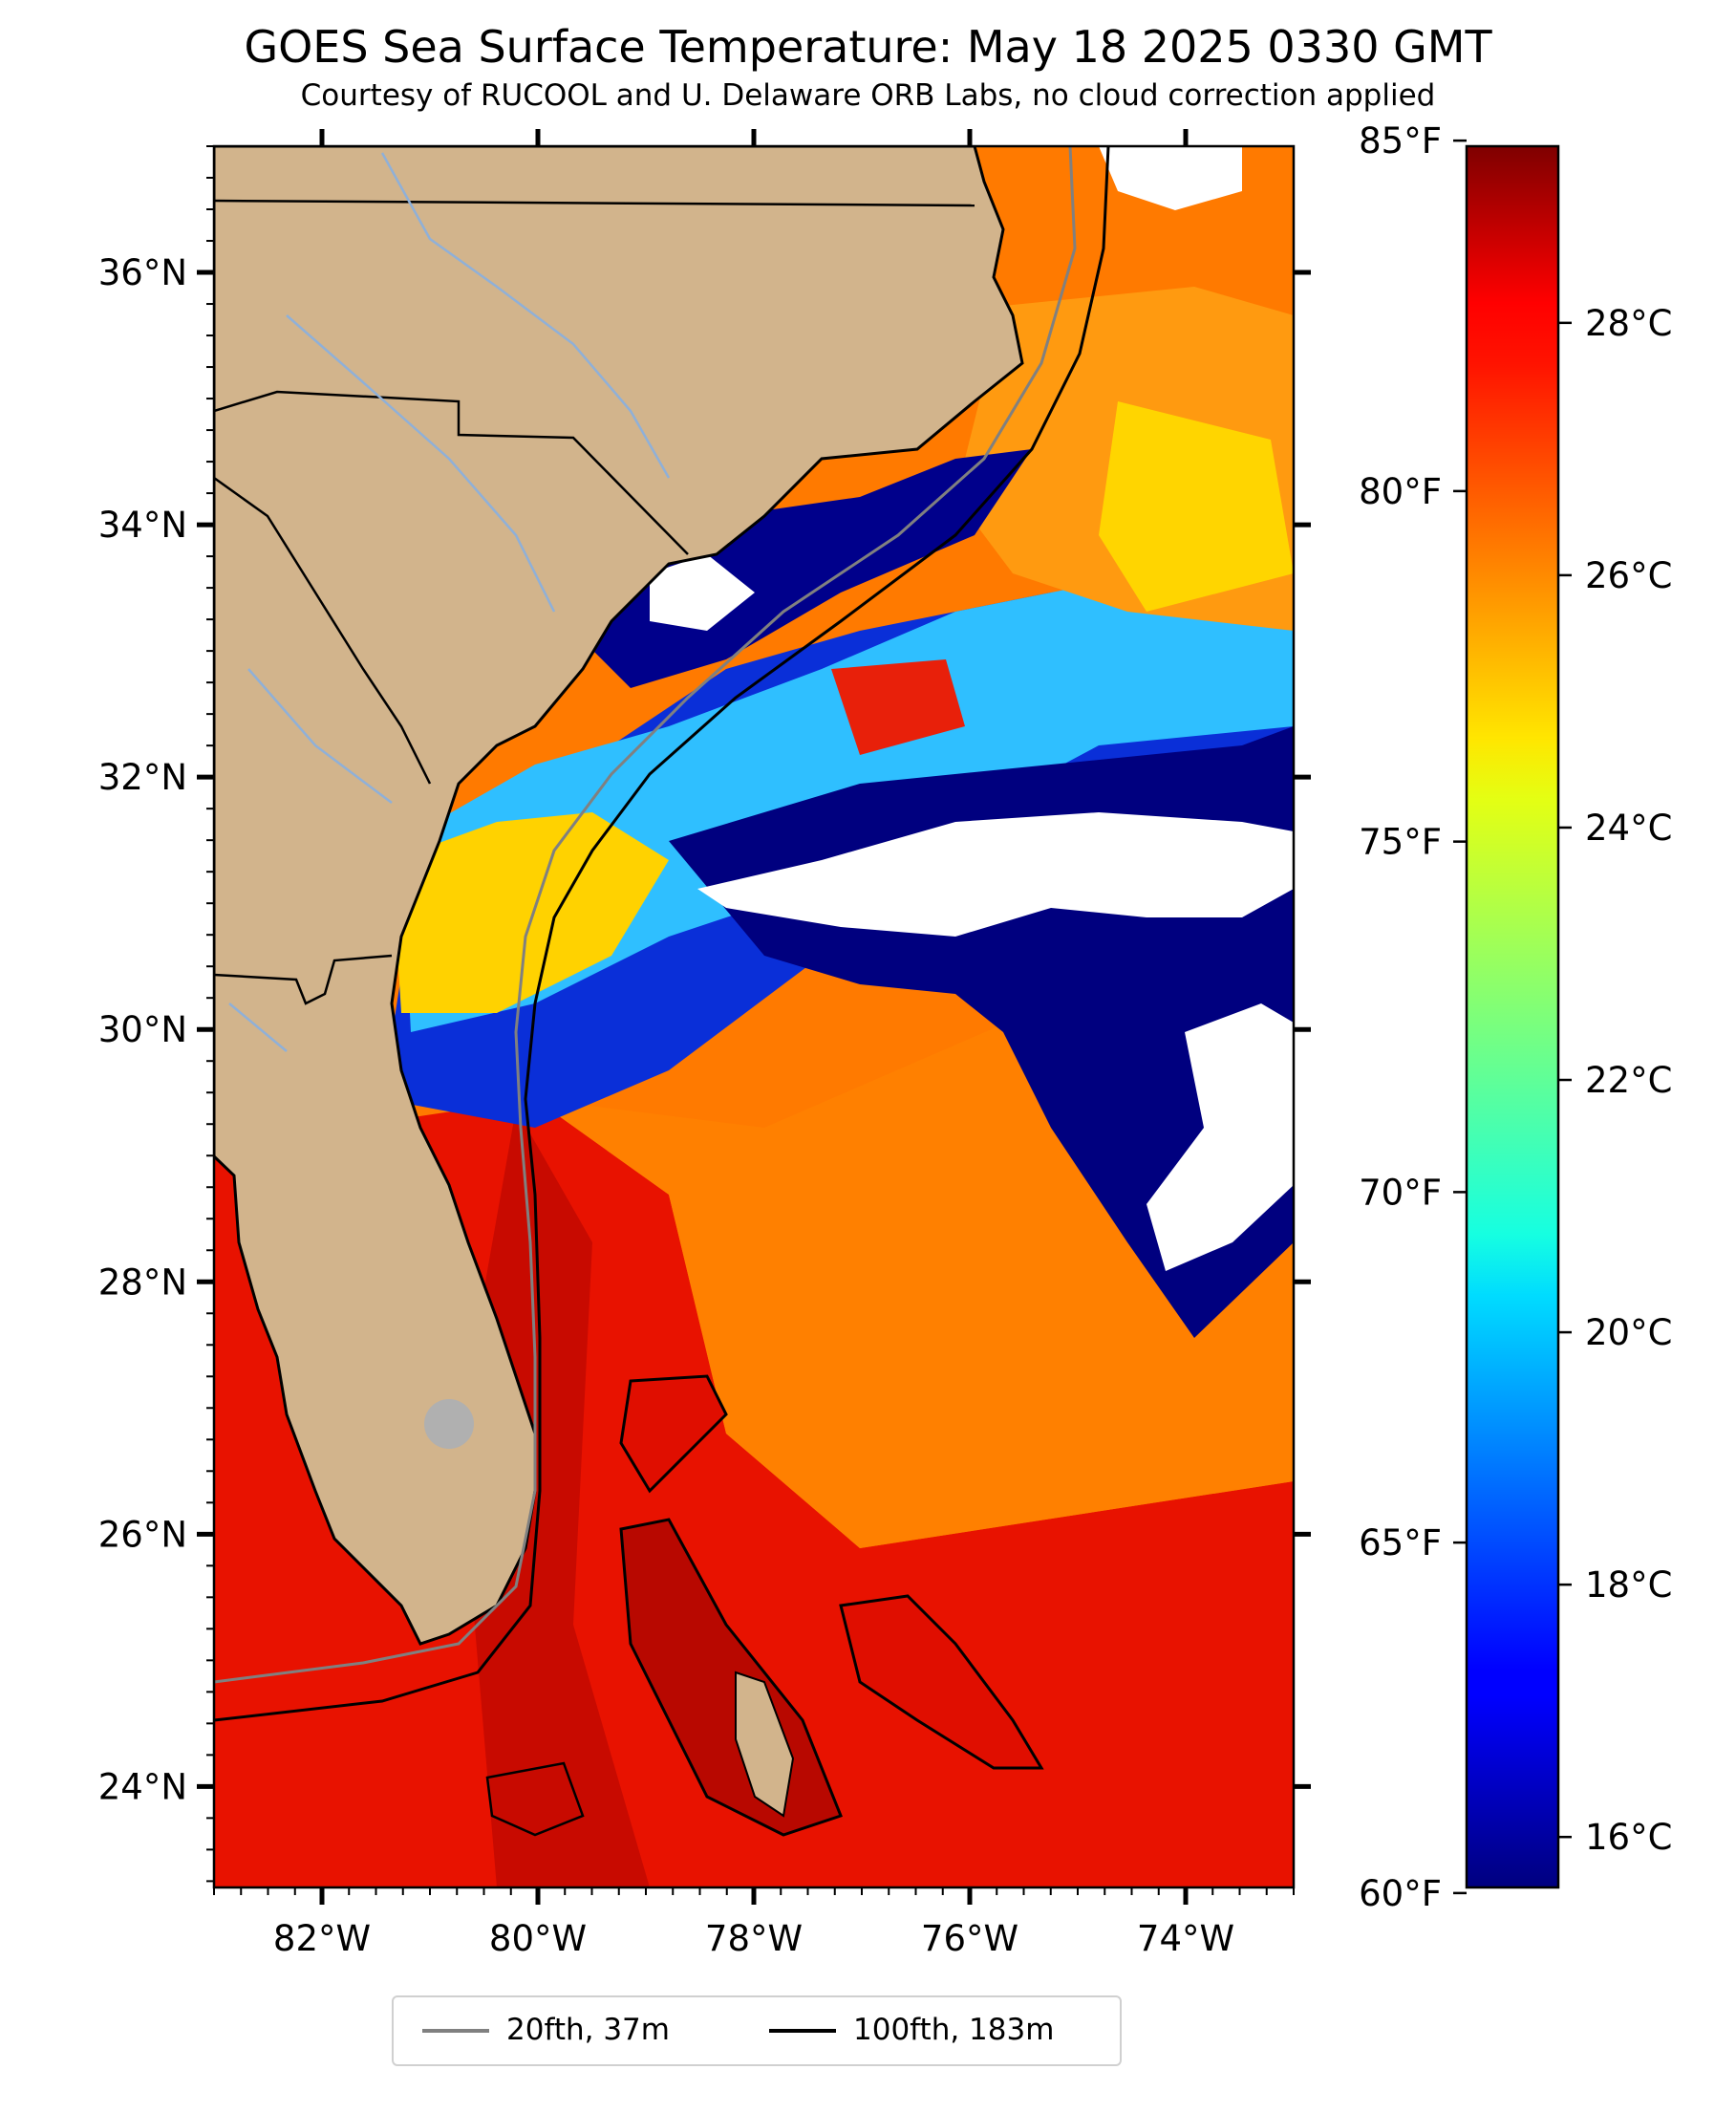  Describe the element at coordinates (535, 1799) in the screenshot. I see `cay-sal-bank` at that location.